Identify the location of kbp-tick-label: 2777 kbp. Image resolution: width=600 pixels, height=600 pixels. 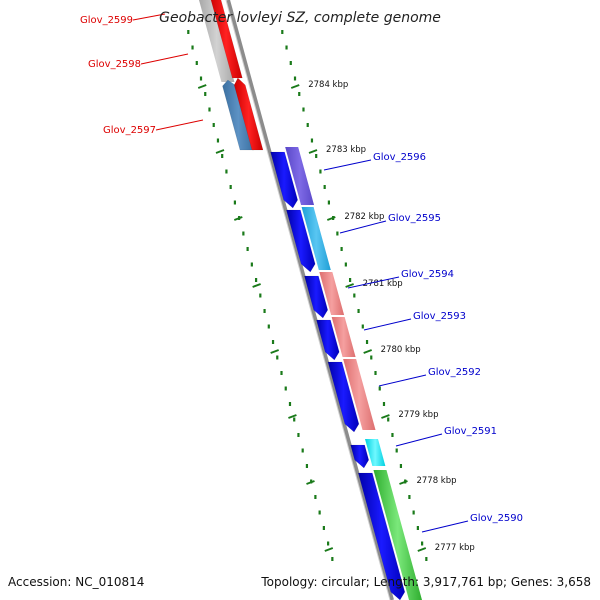
(455, 548).